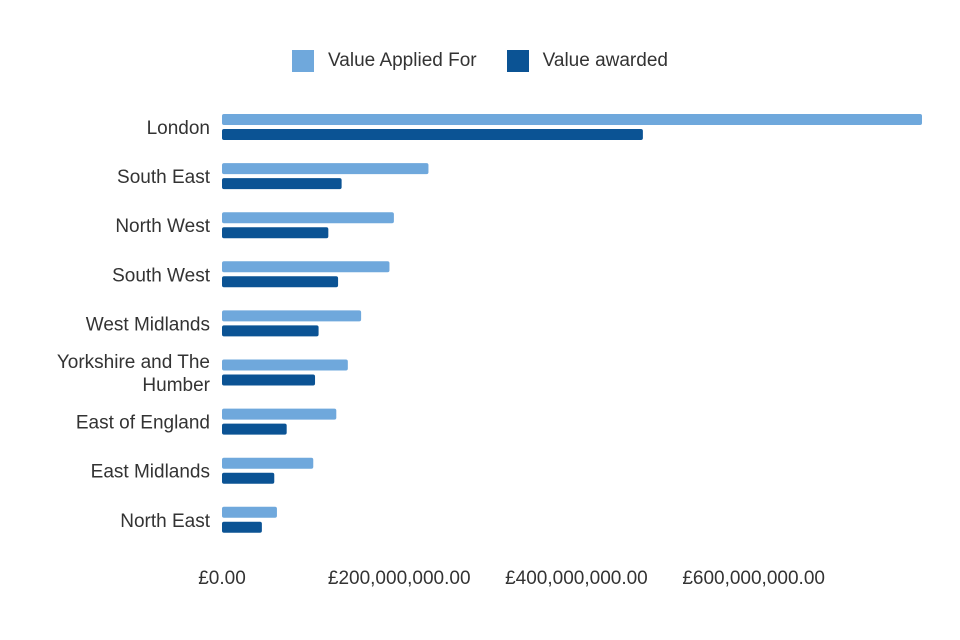 Image resolution: width=960 pixels, height=640 pixels. What do you see at coordinates (161, 275) in the screenshot?
I see `category-label-3: South West` at bounding box center [161, 275].